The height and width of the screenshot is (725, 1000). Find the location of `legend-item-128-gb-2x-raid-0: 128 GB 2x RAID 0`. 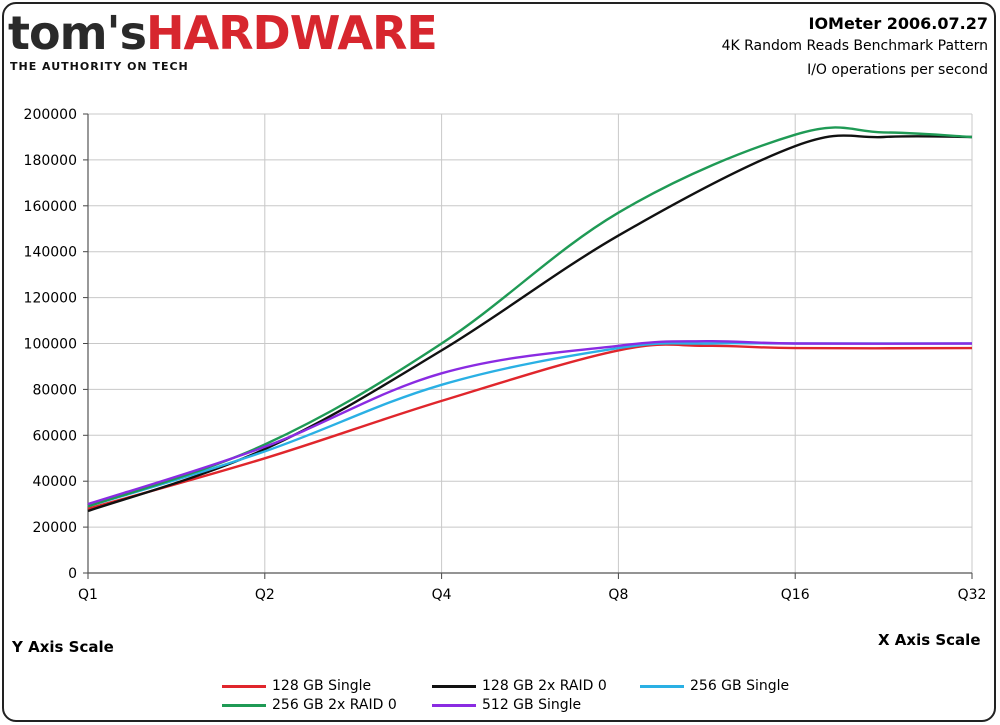

legend-item-128-gb-2x-raid-0: 128 GB 2x RAID 0 is located at coordinates (519, 686).